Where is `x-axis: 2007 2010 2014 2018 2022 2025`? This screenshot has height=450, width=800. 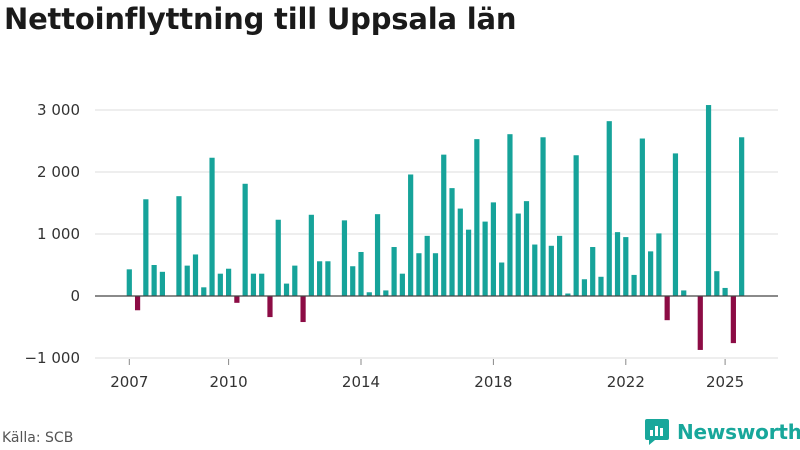
x-axis: 2007 2010 2014 2018 2022 2025 is located at coordinates (427, 375).